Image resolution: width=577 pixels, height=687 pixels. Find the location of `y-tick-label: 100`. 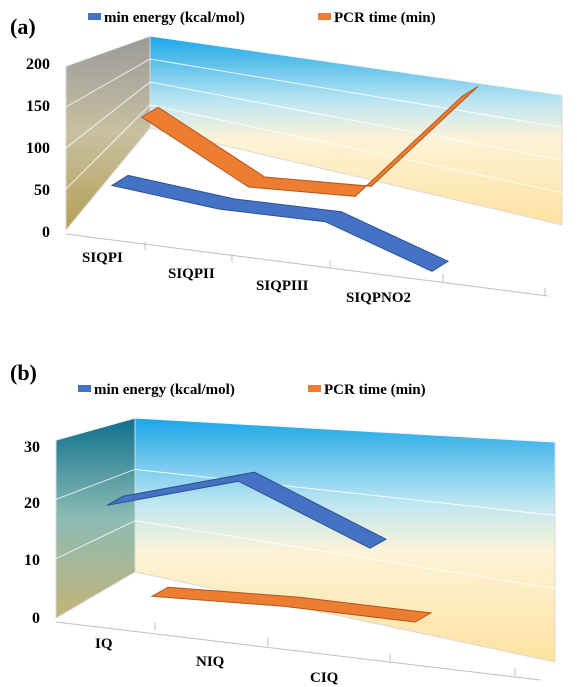

y-tick-label: 100 is located at coordinates (38, 148).